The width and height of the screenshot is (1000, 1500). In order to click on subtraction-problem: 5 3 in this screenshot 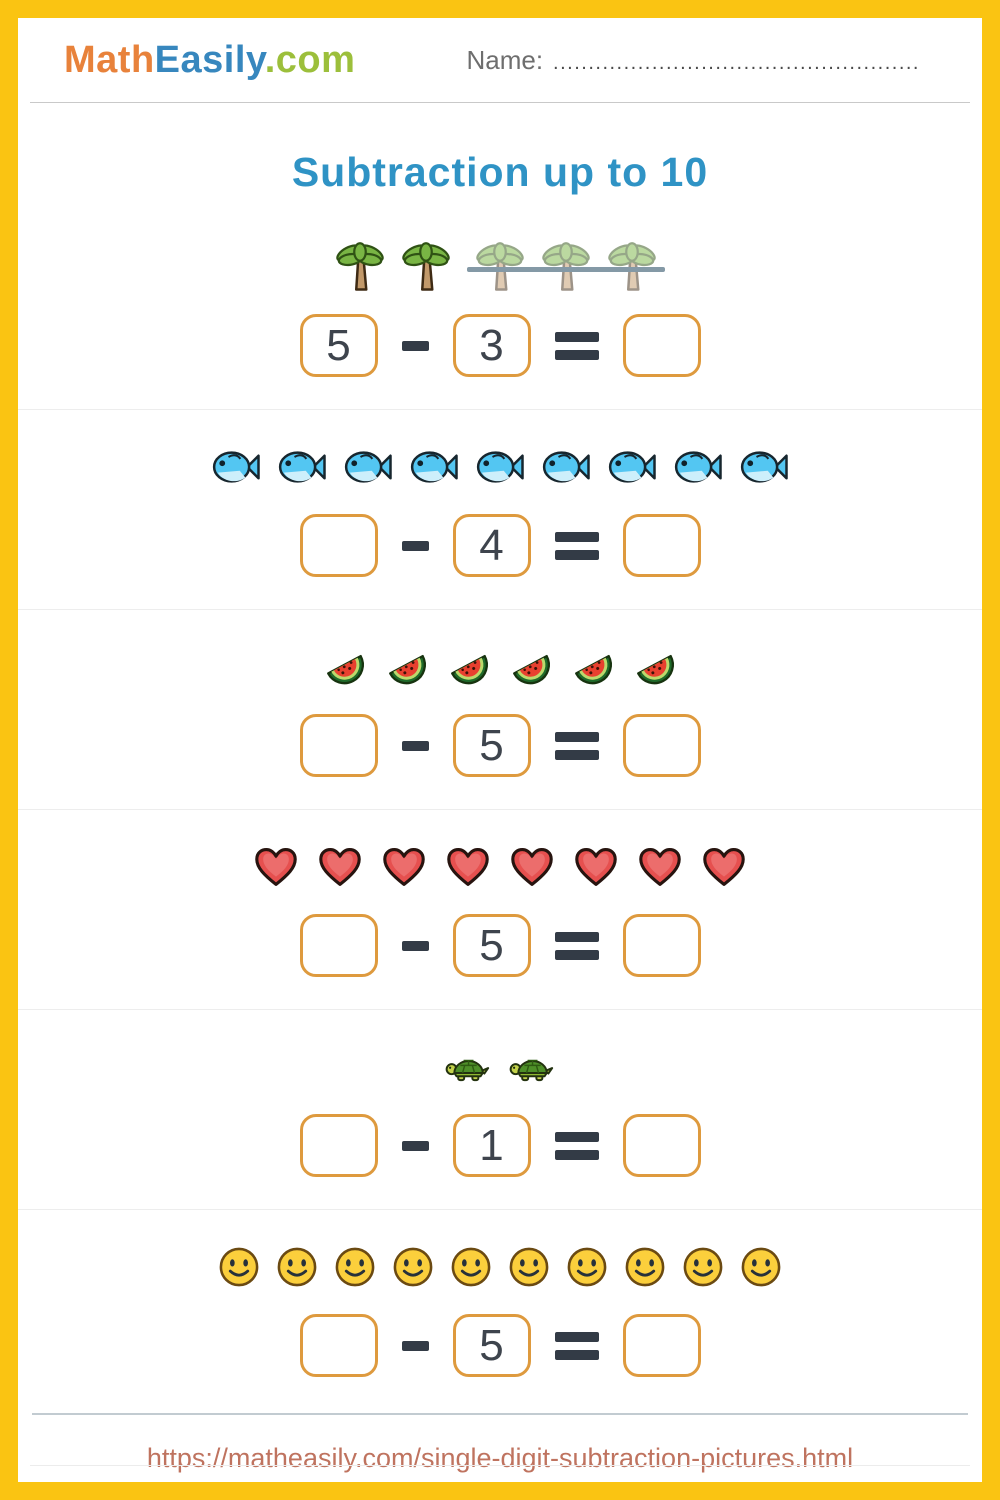, I will do `click(500, 310)`.